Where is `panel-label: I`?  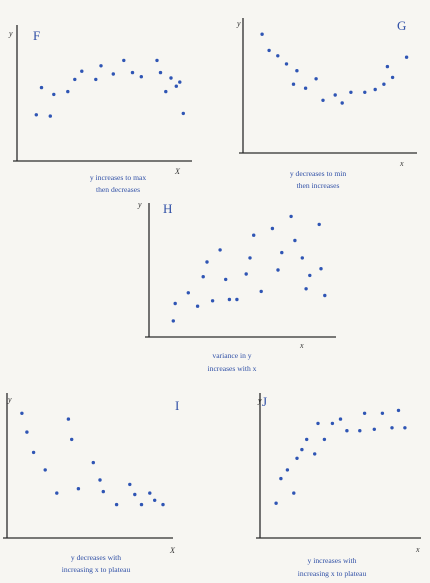 panel-label: I is located at coordinates (177, 405).